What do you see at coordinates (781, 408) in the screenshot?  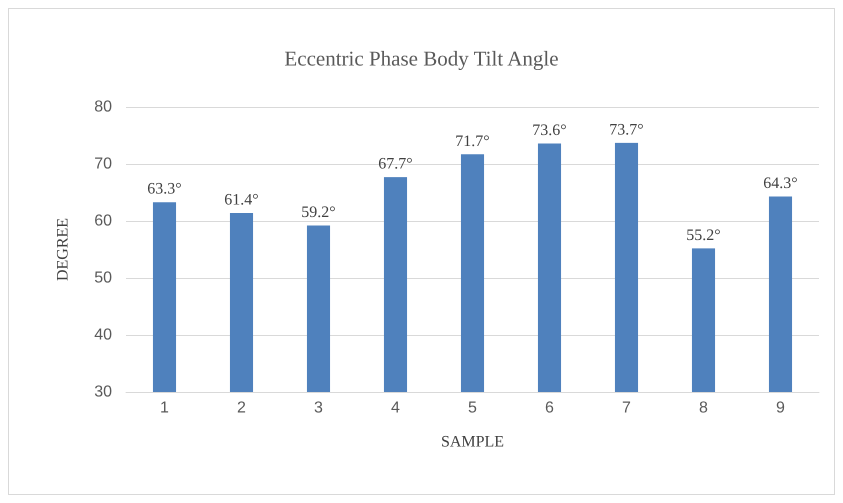 I see `x-tick-label: 9` at bounding box center [781, 408].